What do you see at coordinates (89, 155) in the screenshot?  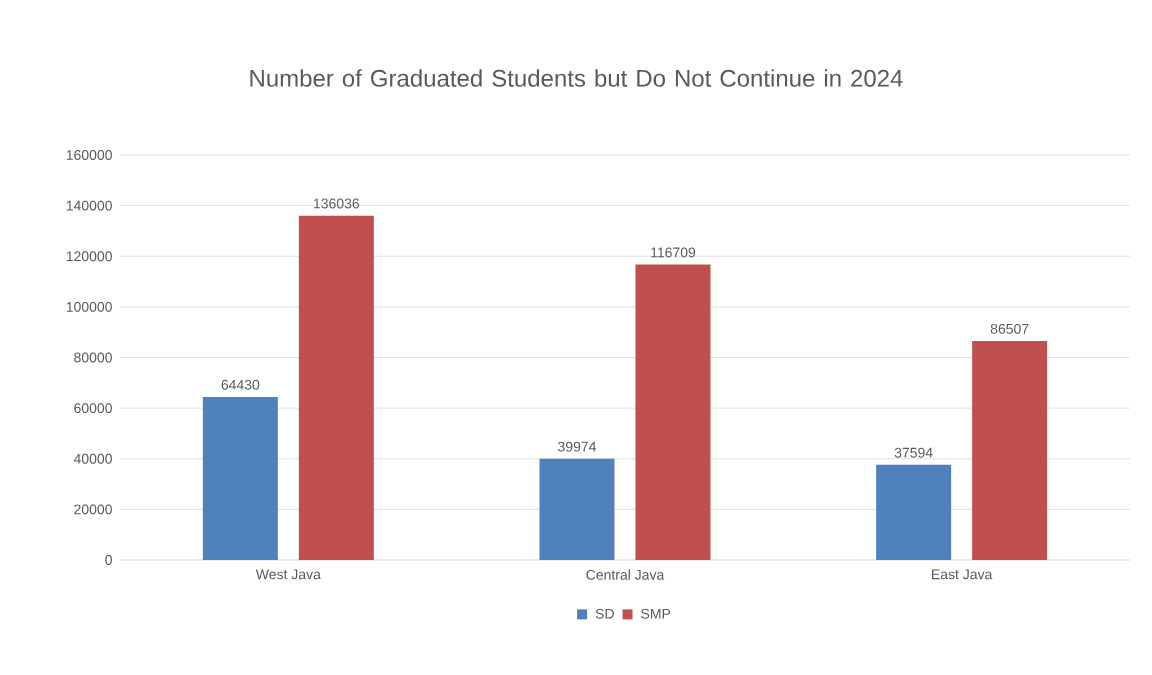 I see `y-tick-label: 160000` at bounding box center [89, 155].